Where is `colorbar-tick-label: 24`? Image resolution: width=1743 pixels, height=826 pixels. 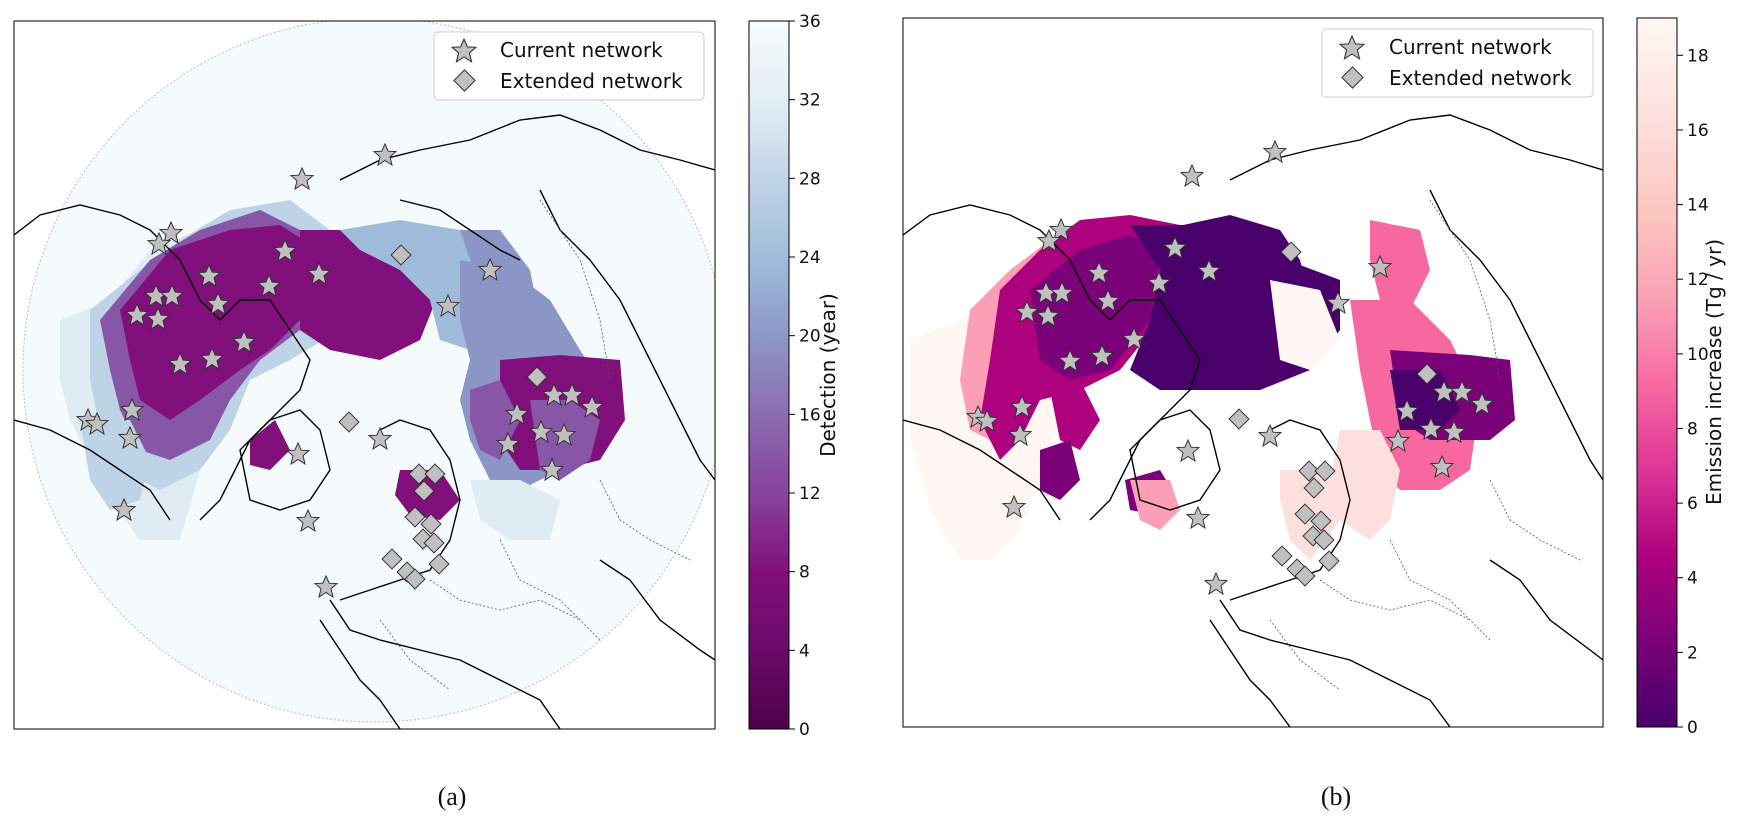
colorbar-tick-label: 24 is located at coordinates (810, 258).